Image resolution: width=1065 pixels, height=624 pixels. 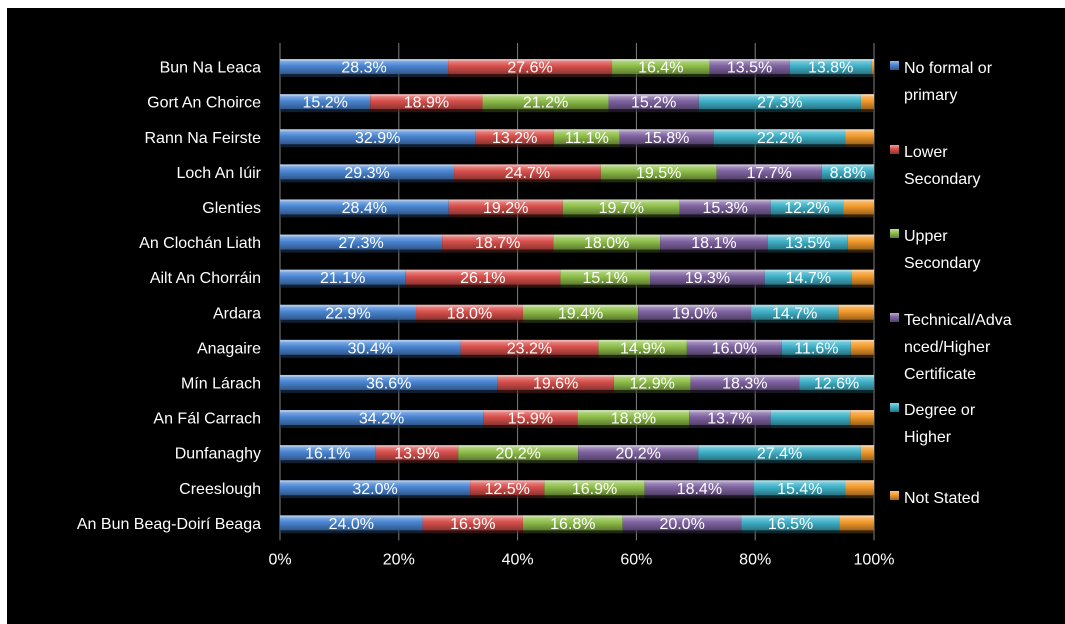 I want to click on data-label: 14.9%, so click(x=642, y=348).